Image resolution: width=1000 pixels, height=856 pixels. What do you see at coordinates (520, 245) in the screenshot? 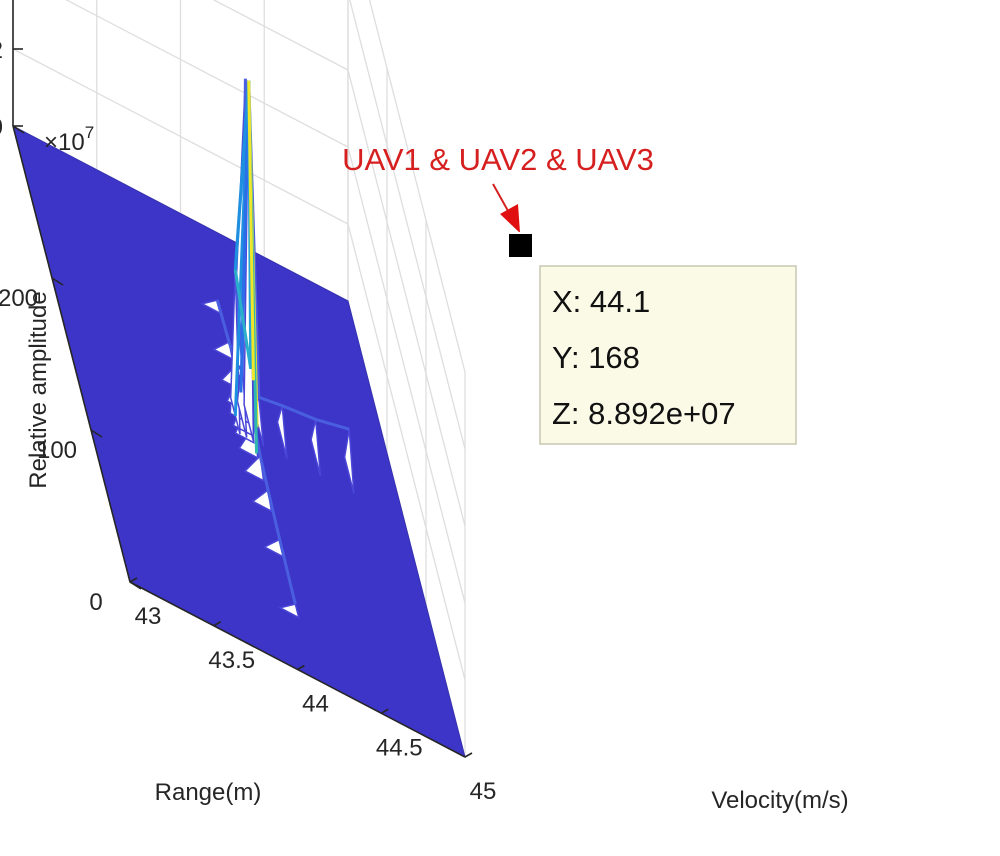
I see `datatip-marker` at bounding box center [520, 245].